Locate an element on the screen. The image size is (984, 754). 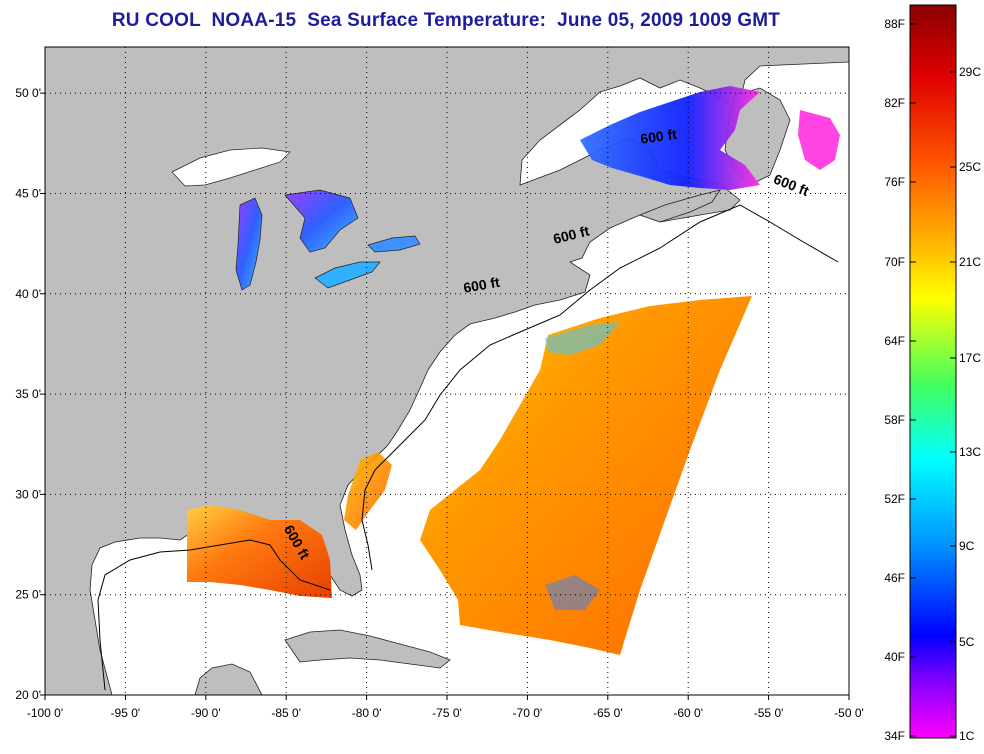
colorbar-label-c: 21C is located at coordinates (970, 262).